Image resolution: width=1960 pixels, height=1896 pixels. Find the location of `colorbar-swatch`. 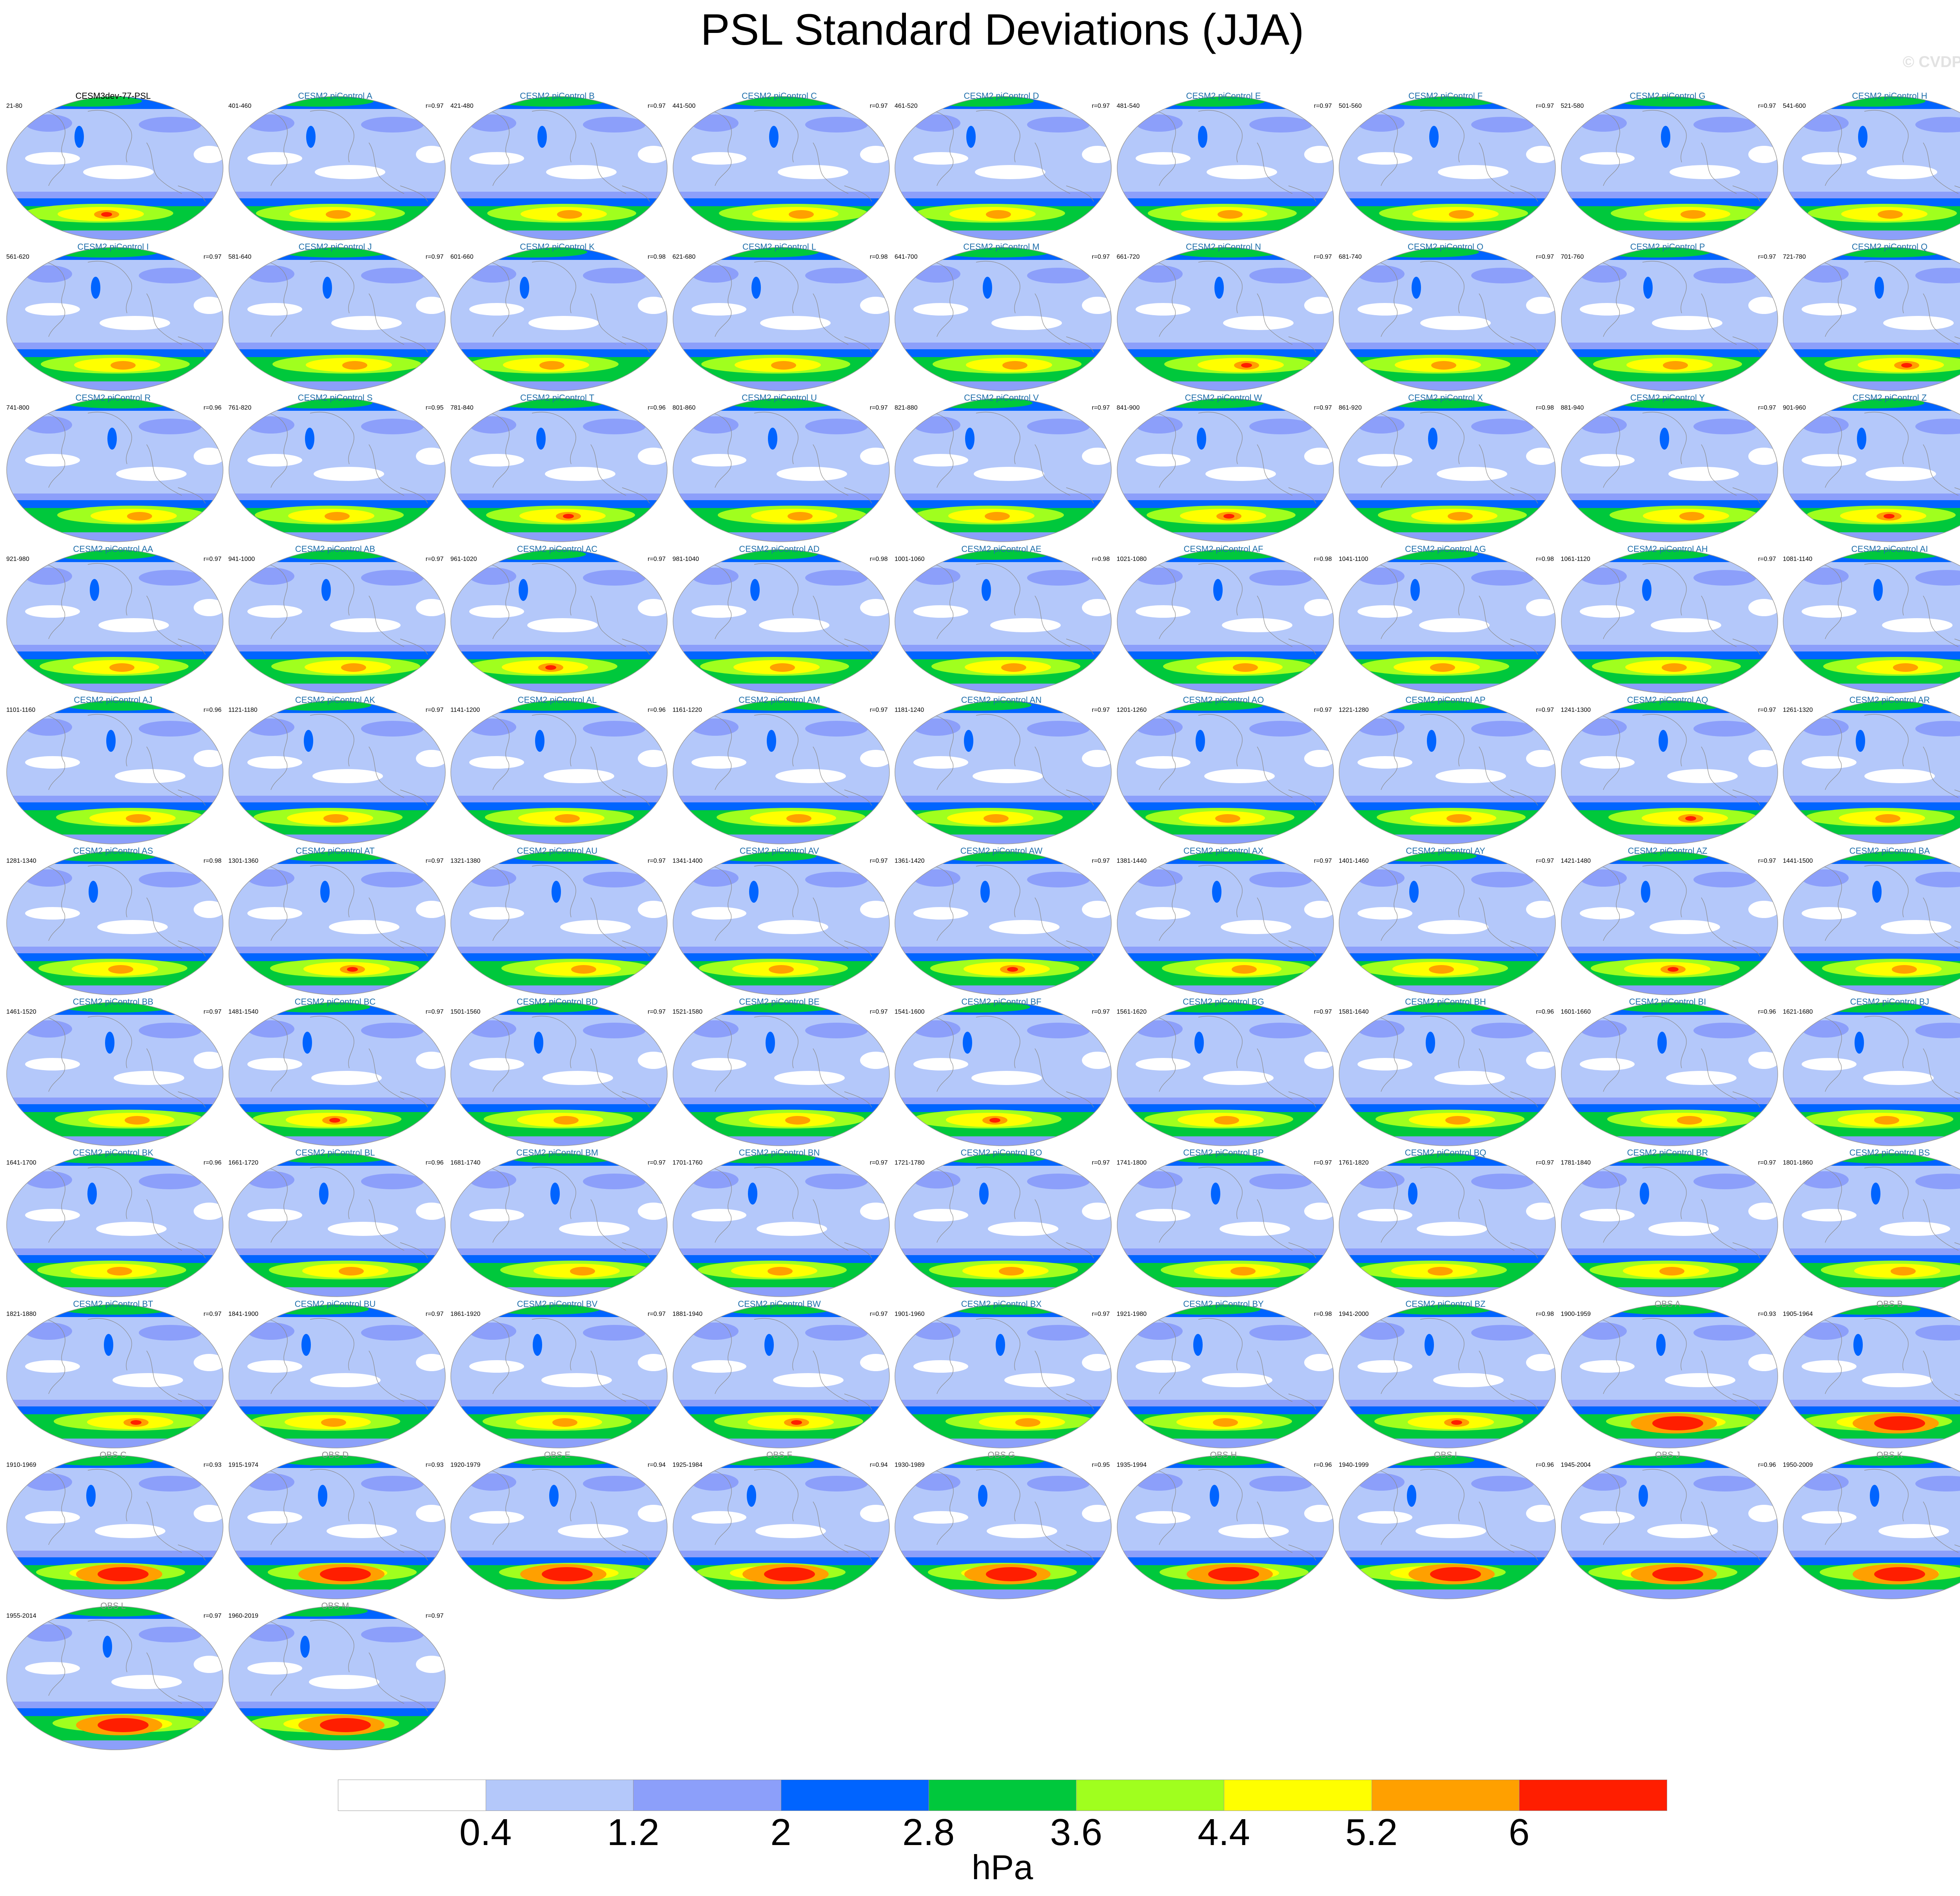

colorbar-swatch is located at coordinates (559, 1795).